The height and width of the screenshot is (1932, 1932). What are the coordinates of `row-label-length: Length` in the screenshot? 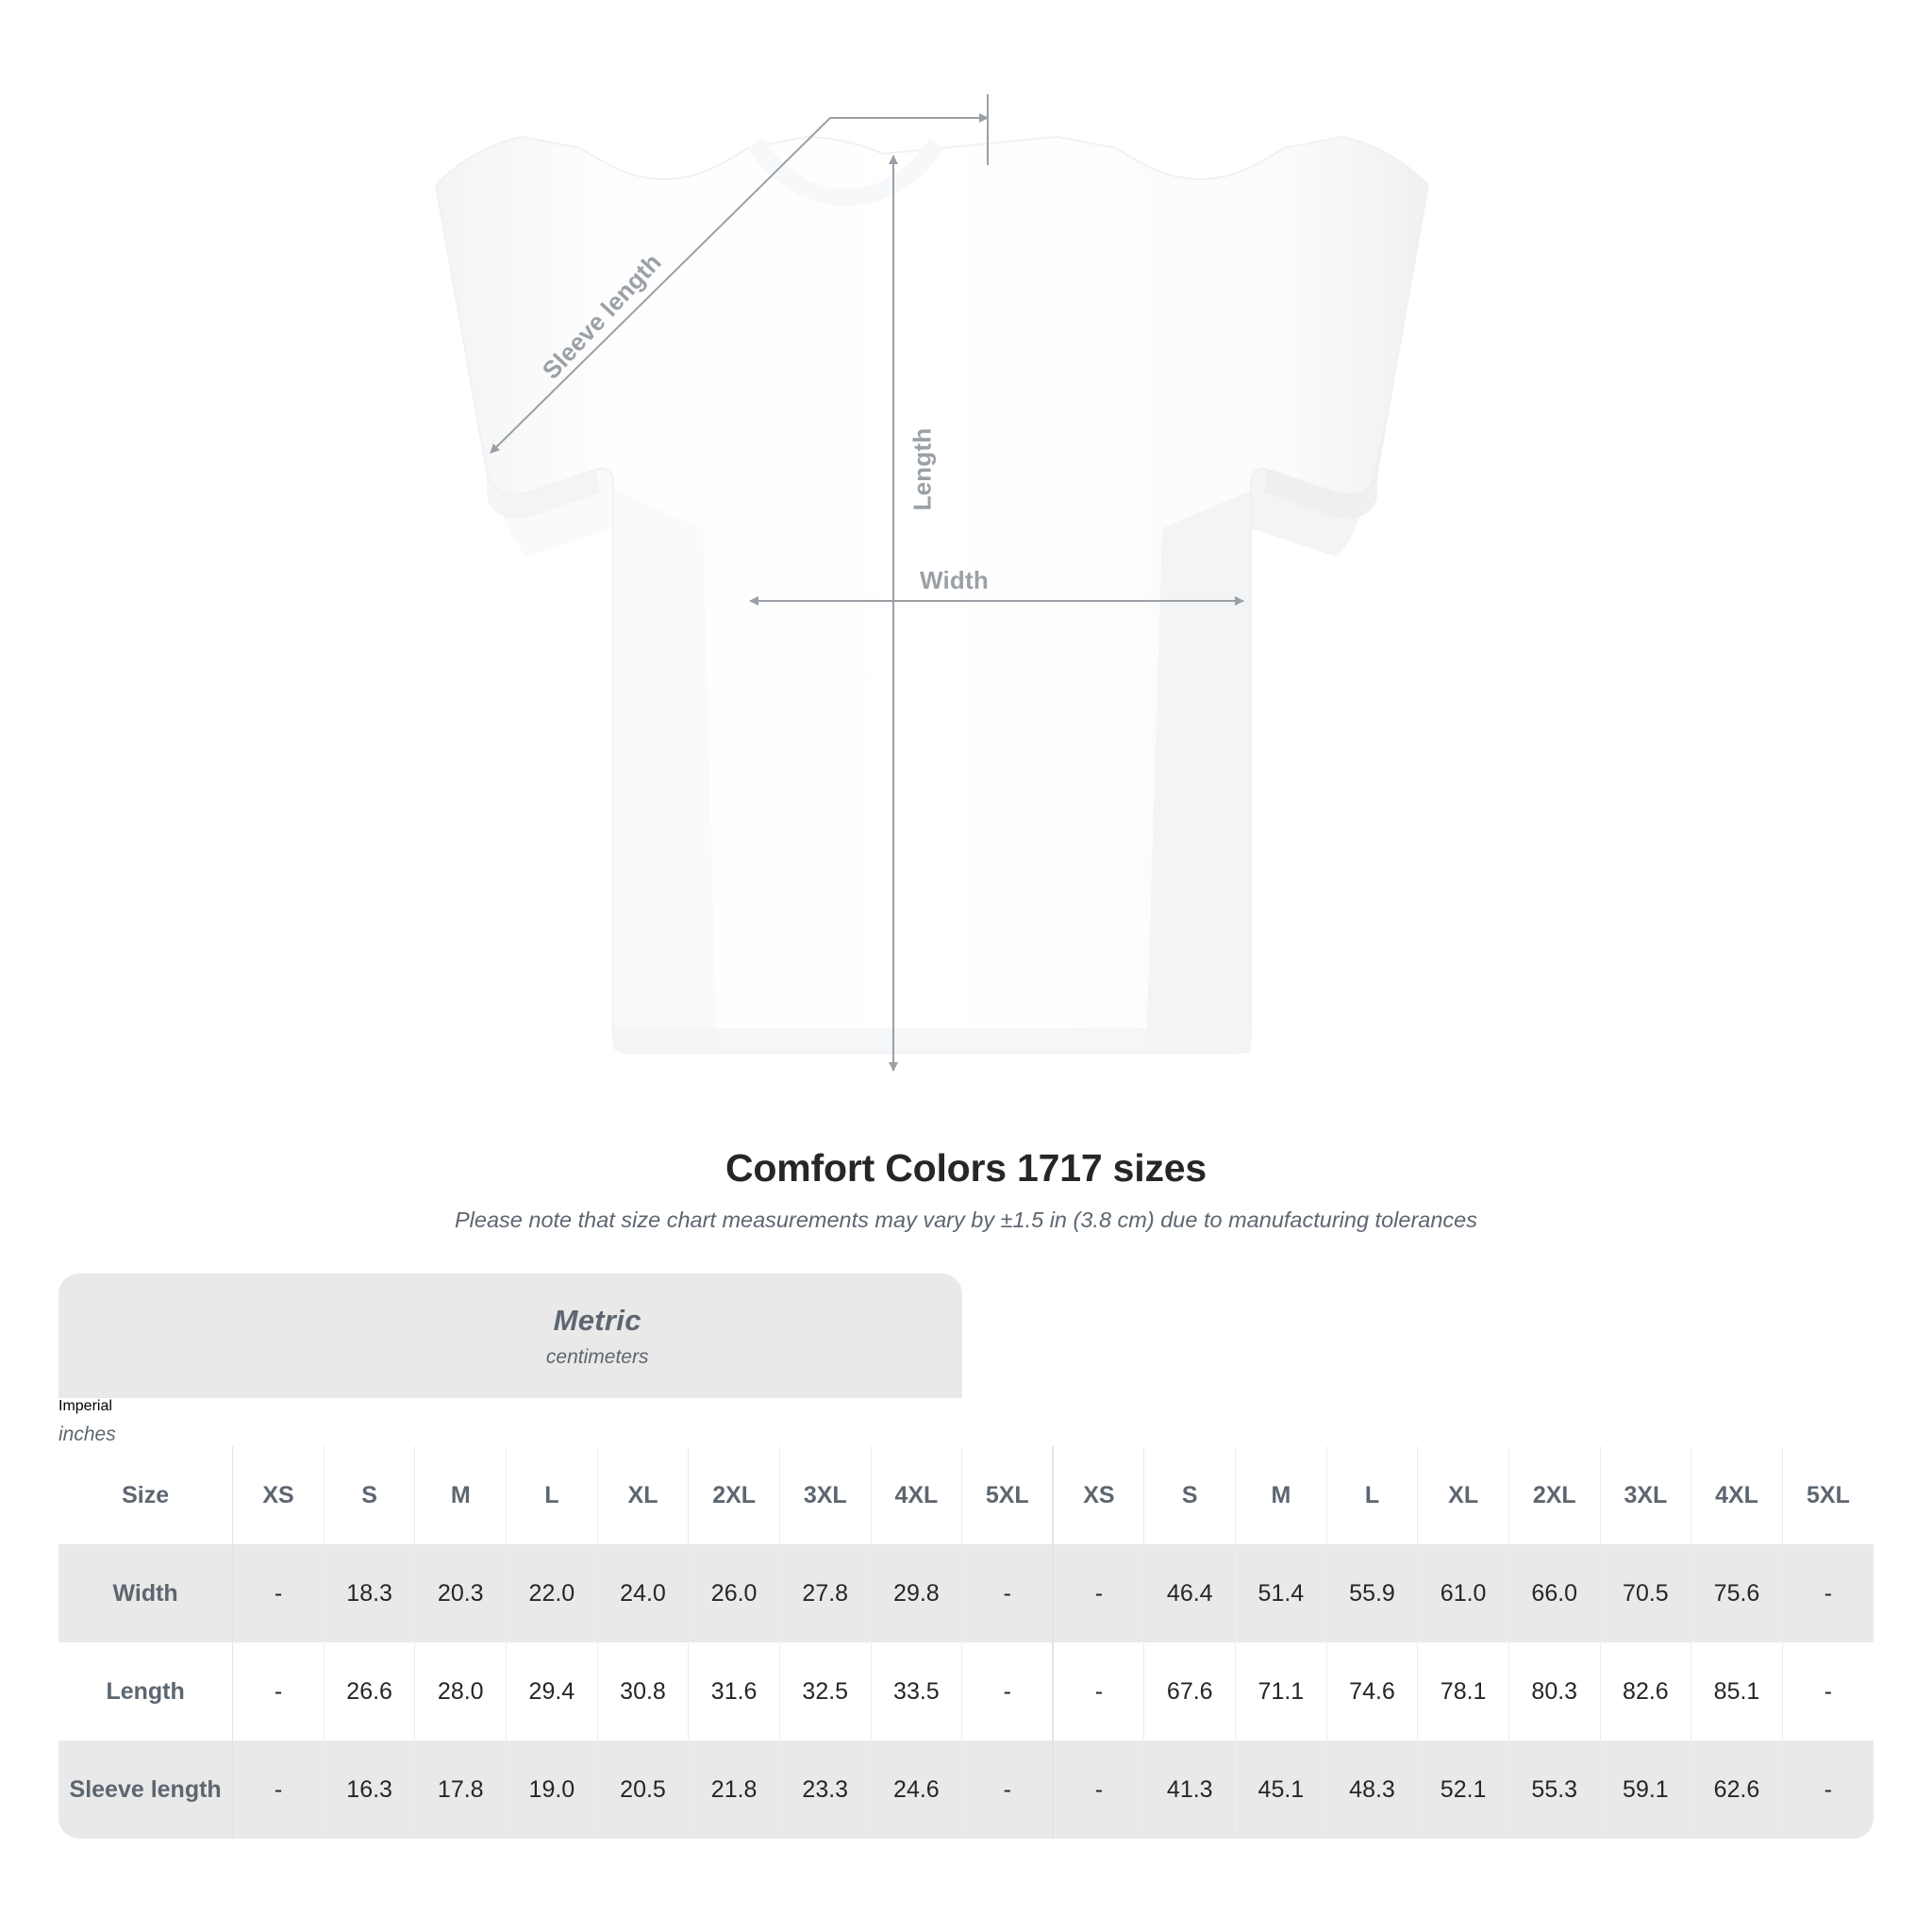 It's located at (146, 1691).